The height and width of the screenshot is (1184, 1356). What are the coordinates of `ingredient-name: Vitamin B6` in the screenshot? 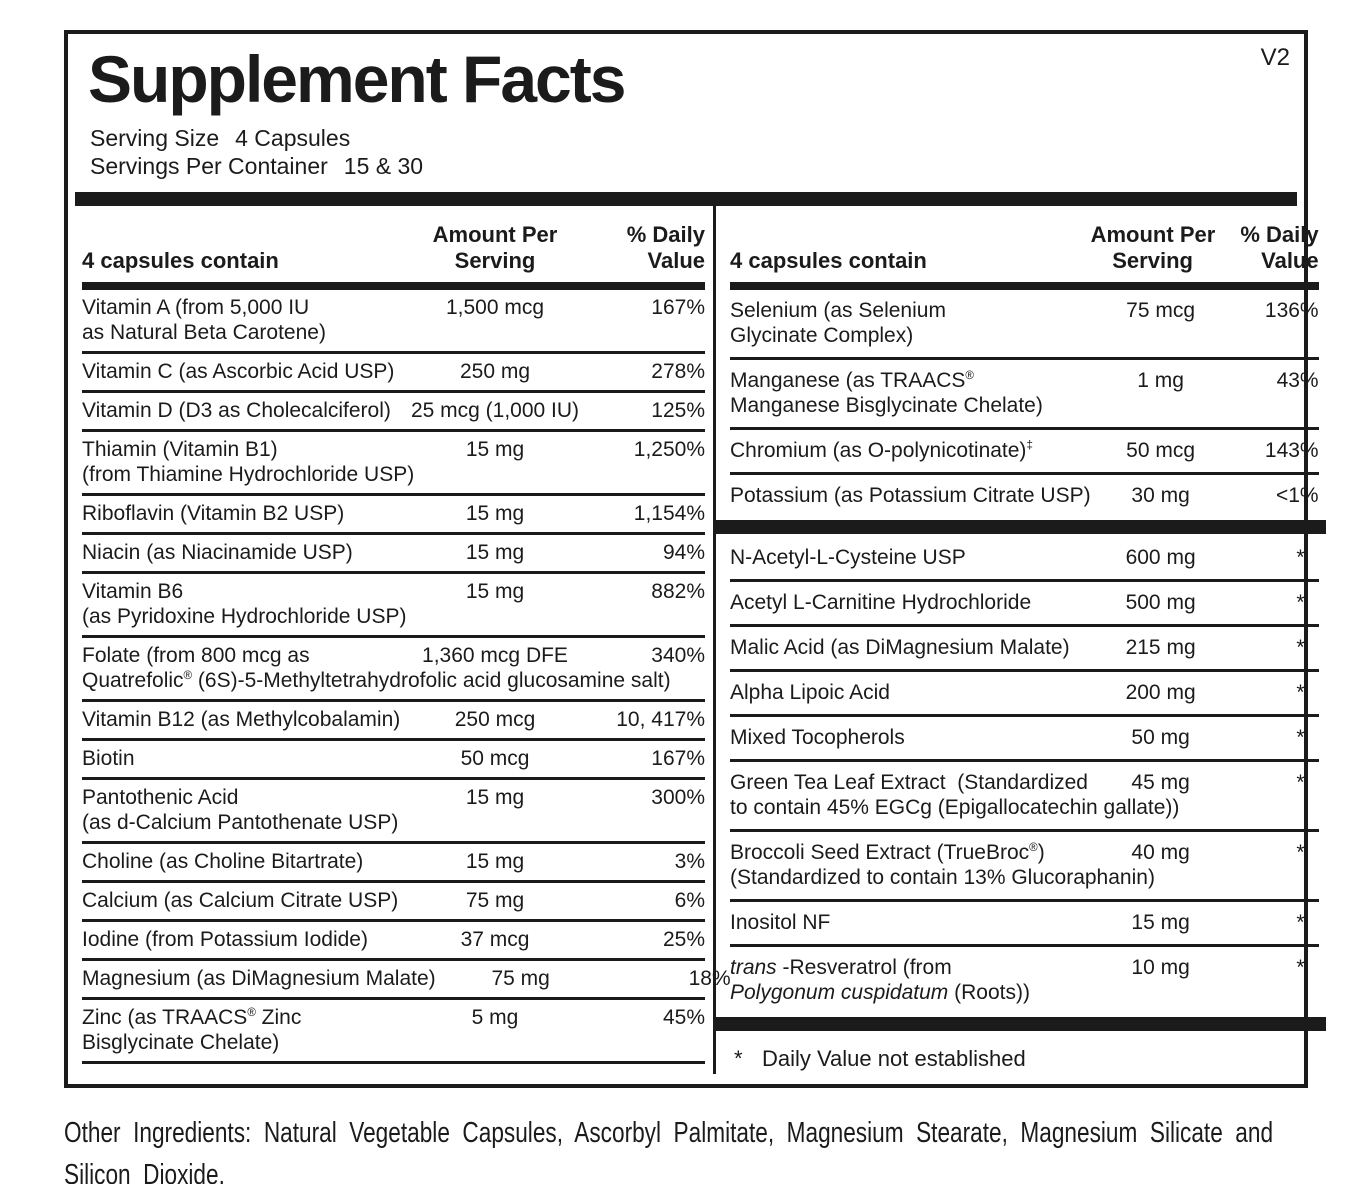 It's located at (133, 591).